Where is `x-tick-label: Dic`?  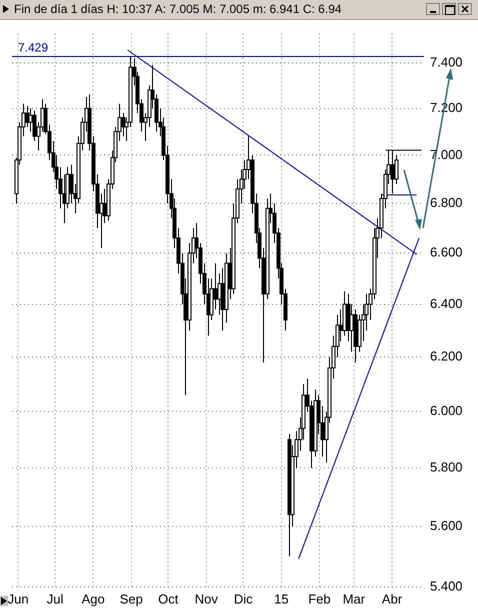 x-tick-label: Dic is located at coordinates (244, 598).